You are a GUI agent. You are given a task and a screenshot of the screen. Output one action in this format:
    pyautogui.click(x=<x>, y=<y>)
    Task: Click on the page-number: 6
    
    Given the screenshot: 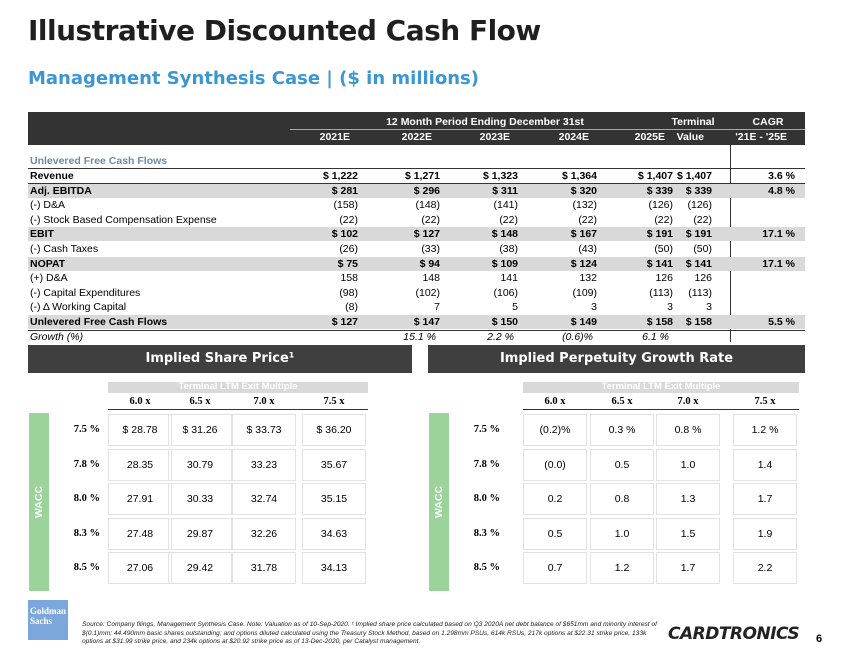 What is the action you would take?
    pyautogui.click(x=819, y=639)
    